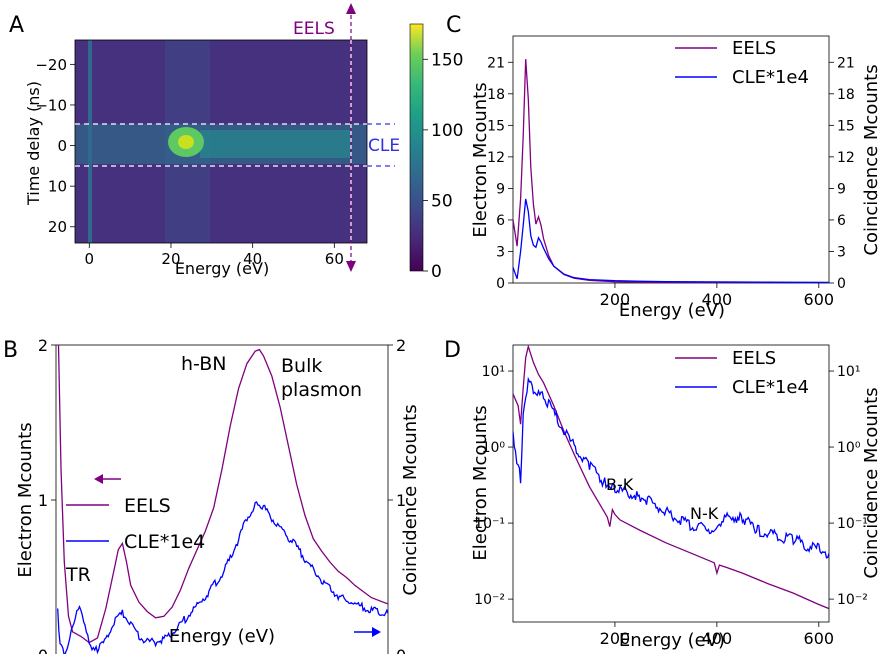 This screenshot has width=894, height=654. I want to click on panel-d-x-tick-label: 600, so click(819, 638).